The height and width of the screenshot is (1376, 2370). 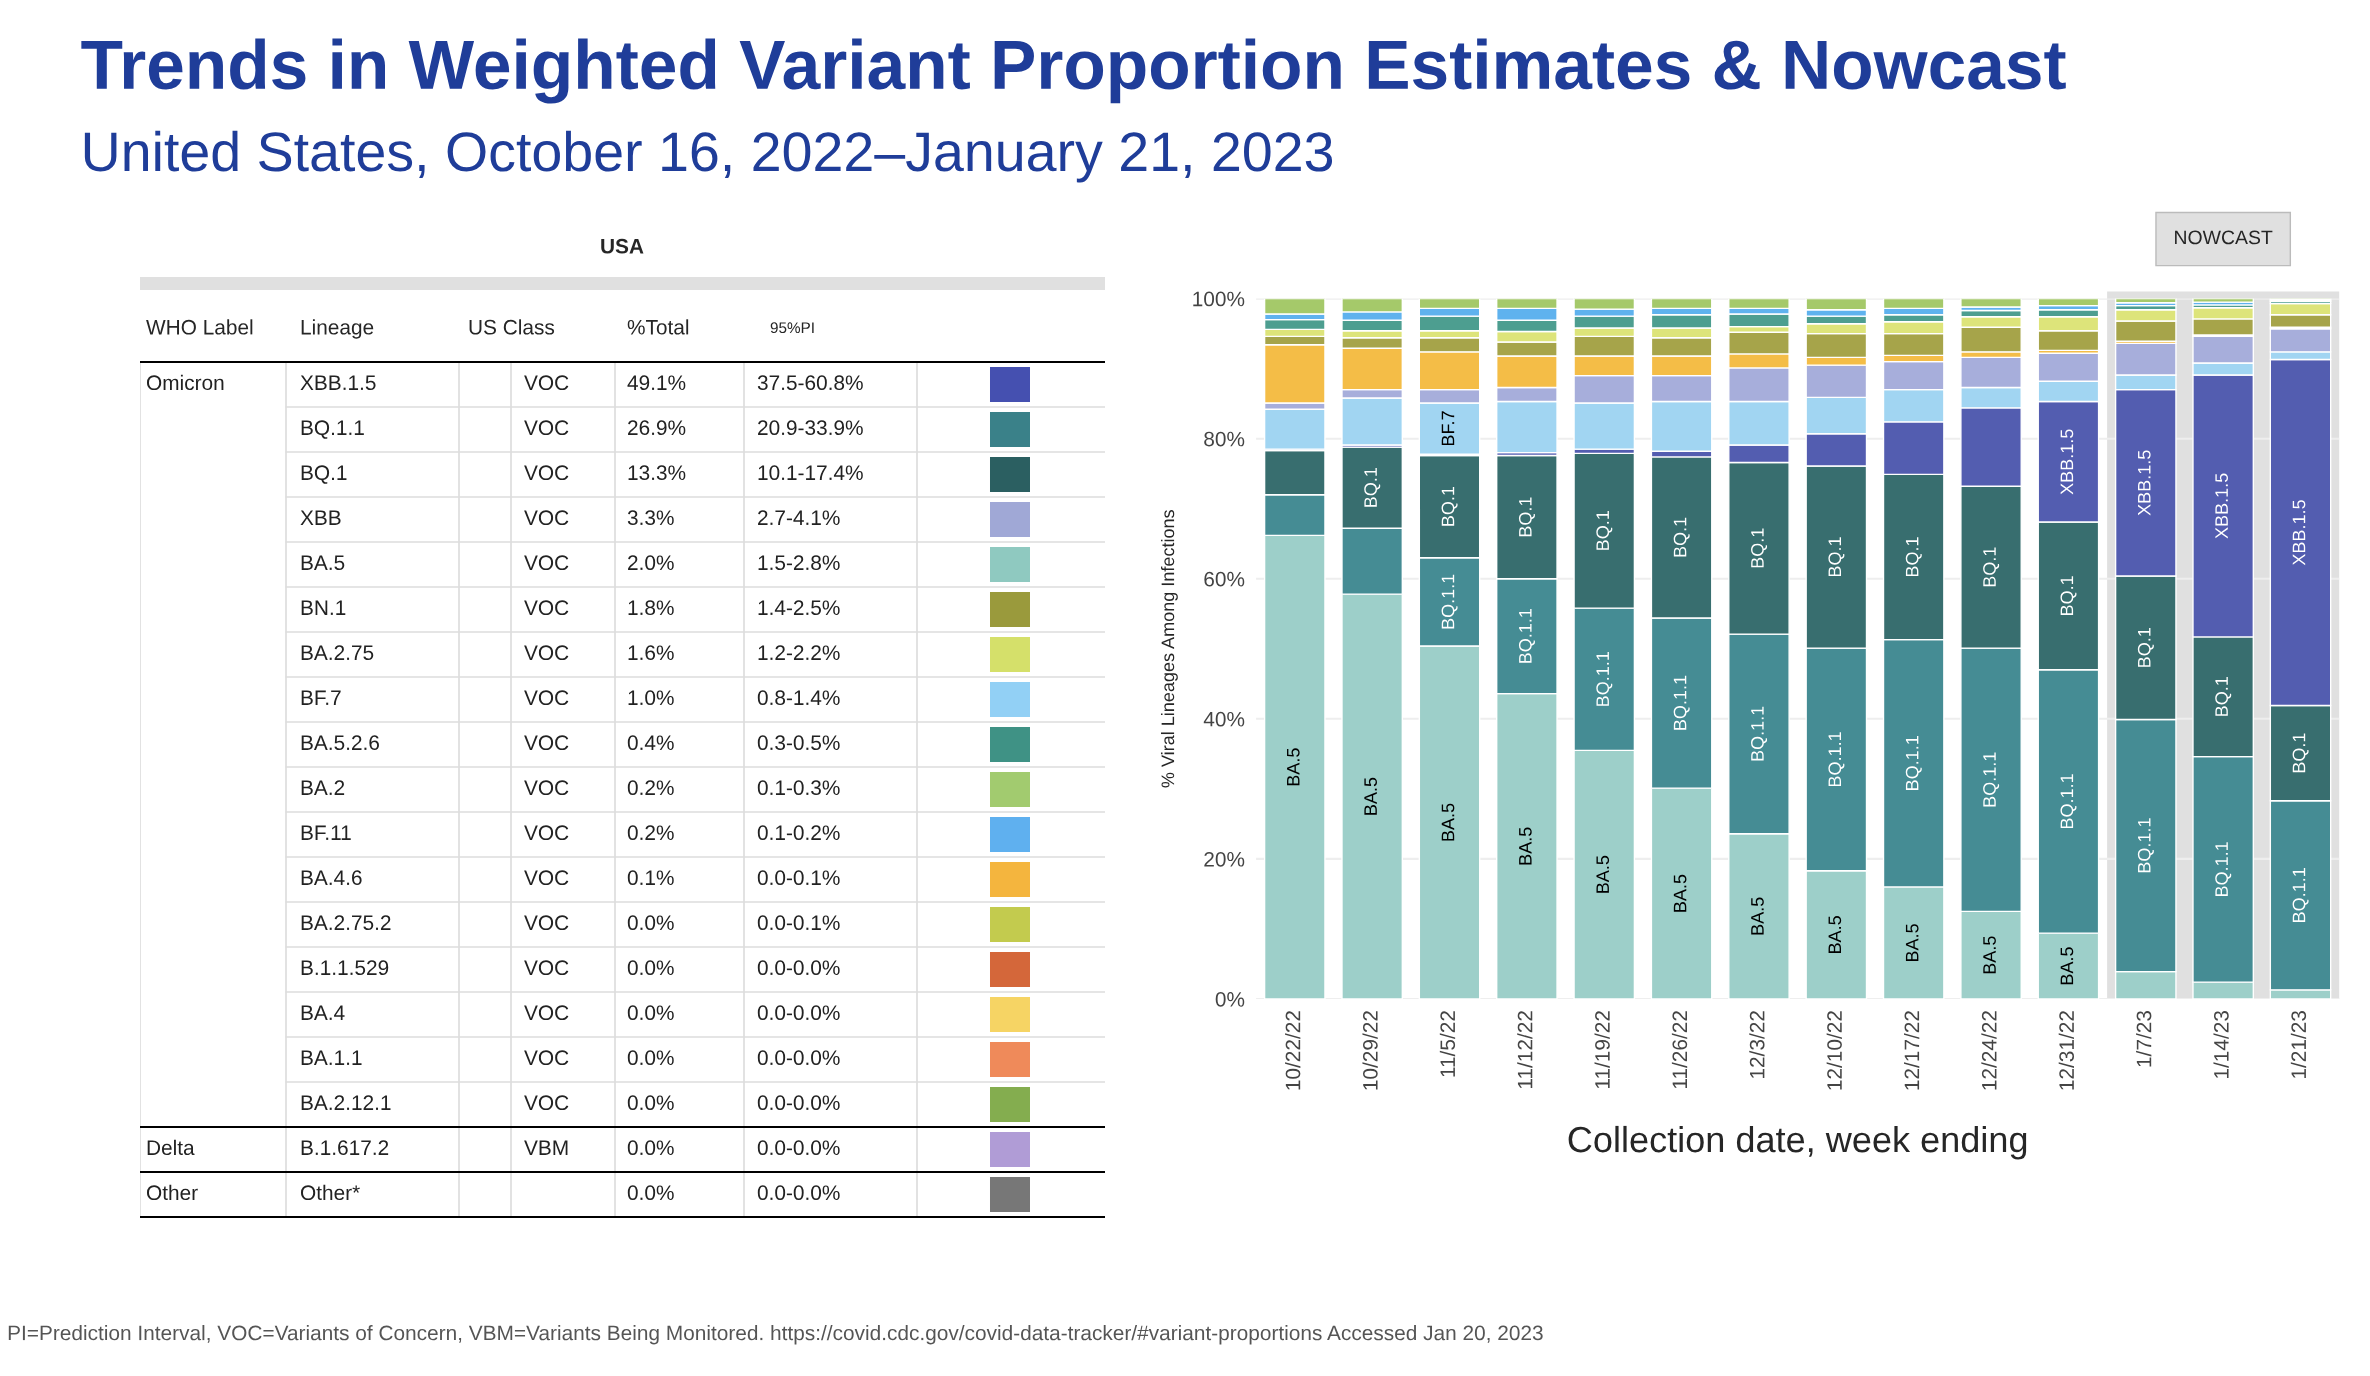 I want to click on text: United States, October 16, 2022–January 21, 2023, so click(x=708, y=156).